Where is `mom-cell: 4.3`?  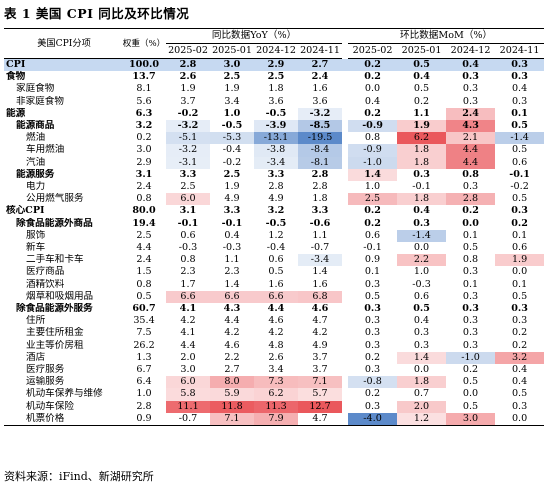
mom-cell: 4.3 is located at coordinates (471, 126).